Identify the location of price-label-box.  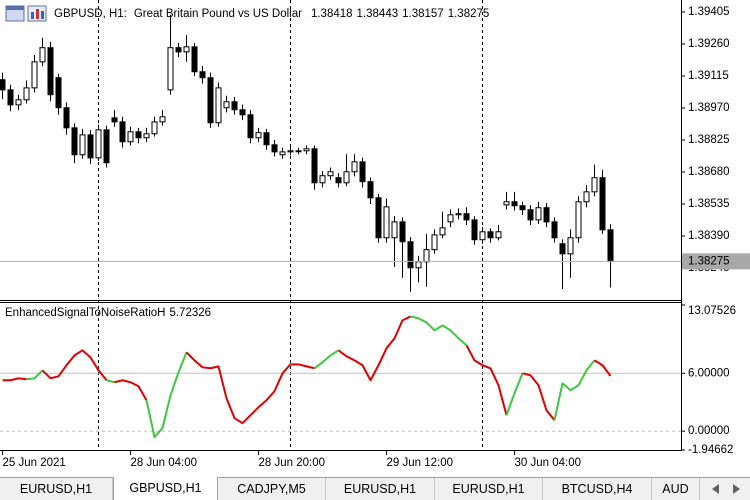
(716, 261).